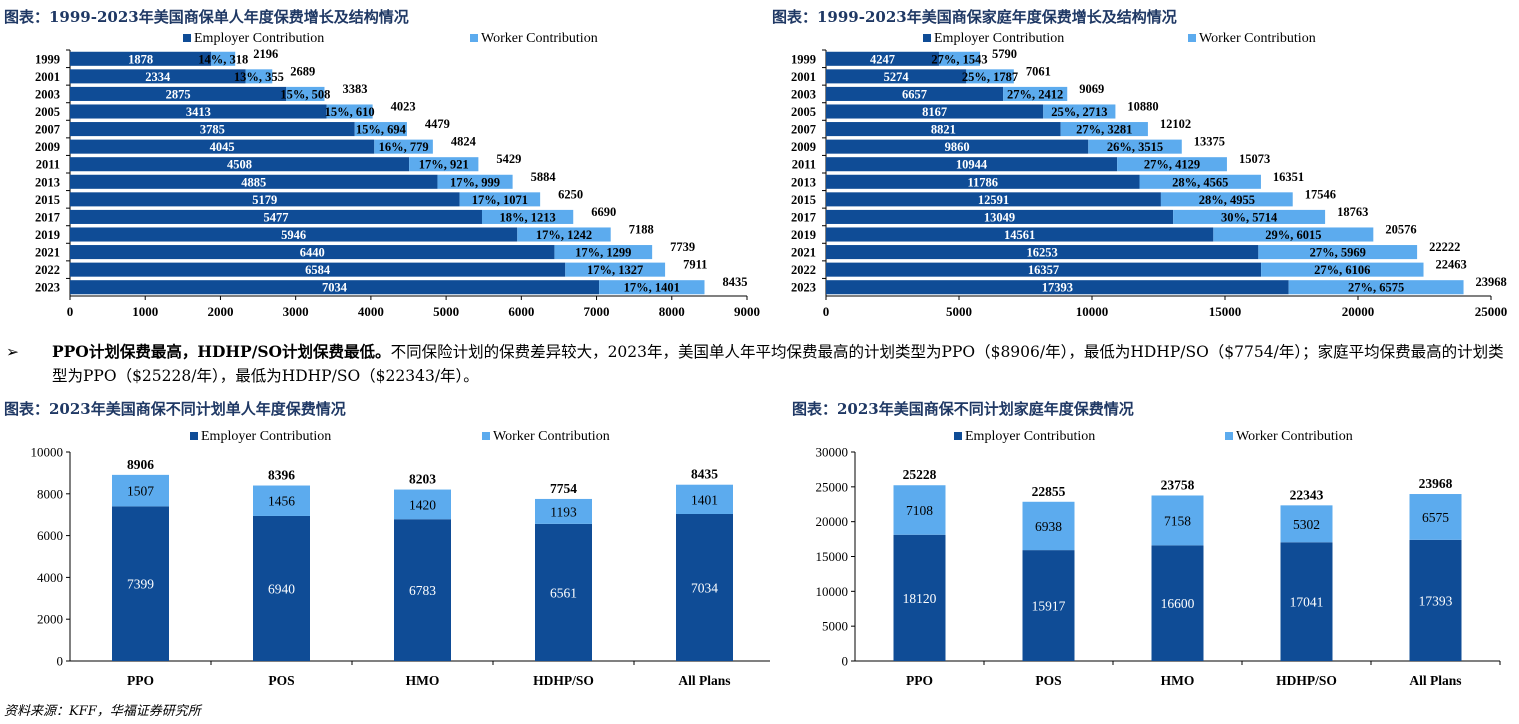 The image size is (1519, 724). What do you see at coordinates (47, 217) in the screenshot?
I see `y-tick-label: 2017` at bounding box center [47, 217].